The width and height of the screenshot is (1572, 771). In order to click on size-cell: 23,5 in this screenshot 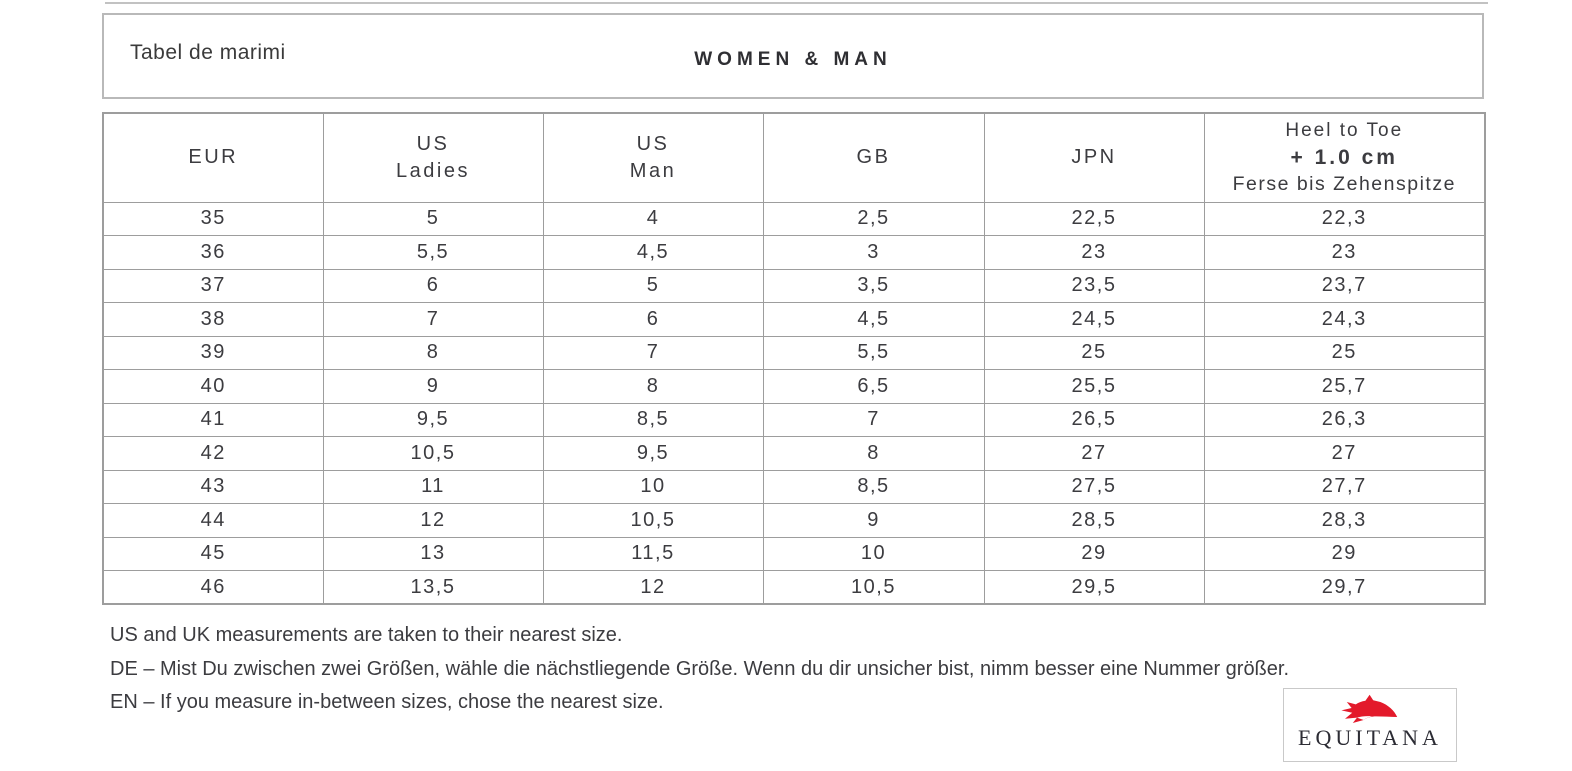, I will do `click(1094, 285)`.